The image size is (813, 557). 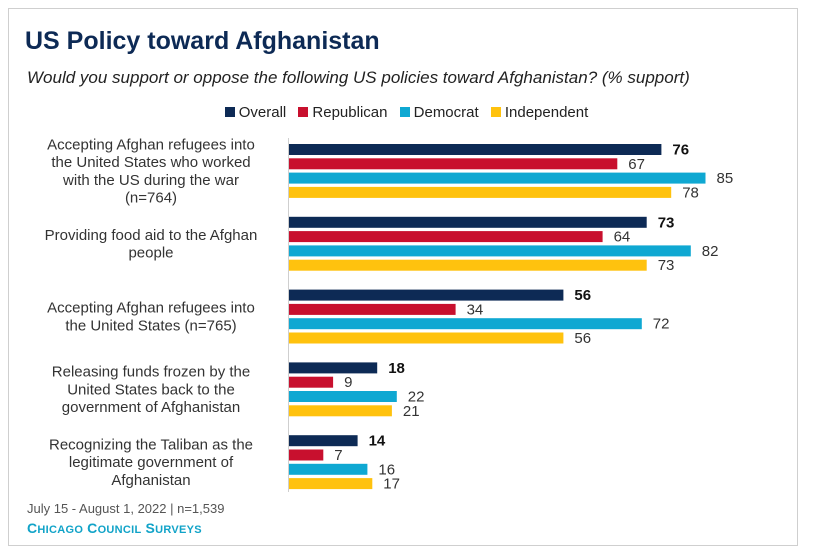 What do you see at coordinates (229, 112) in the screenshot?
I see `legend-swatch-overall` at bounding box center [229, 112].